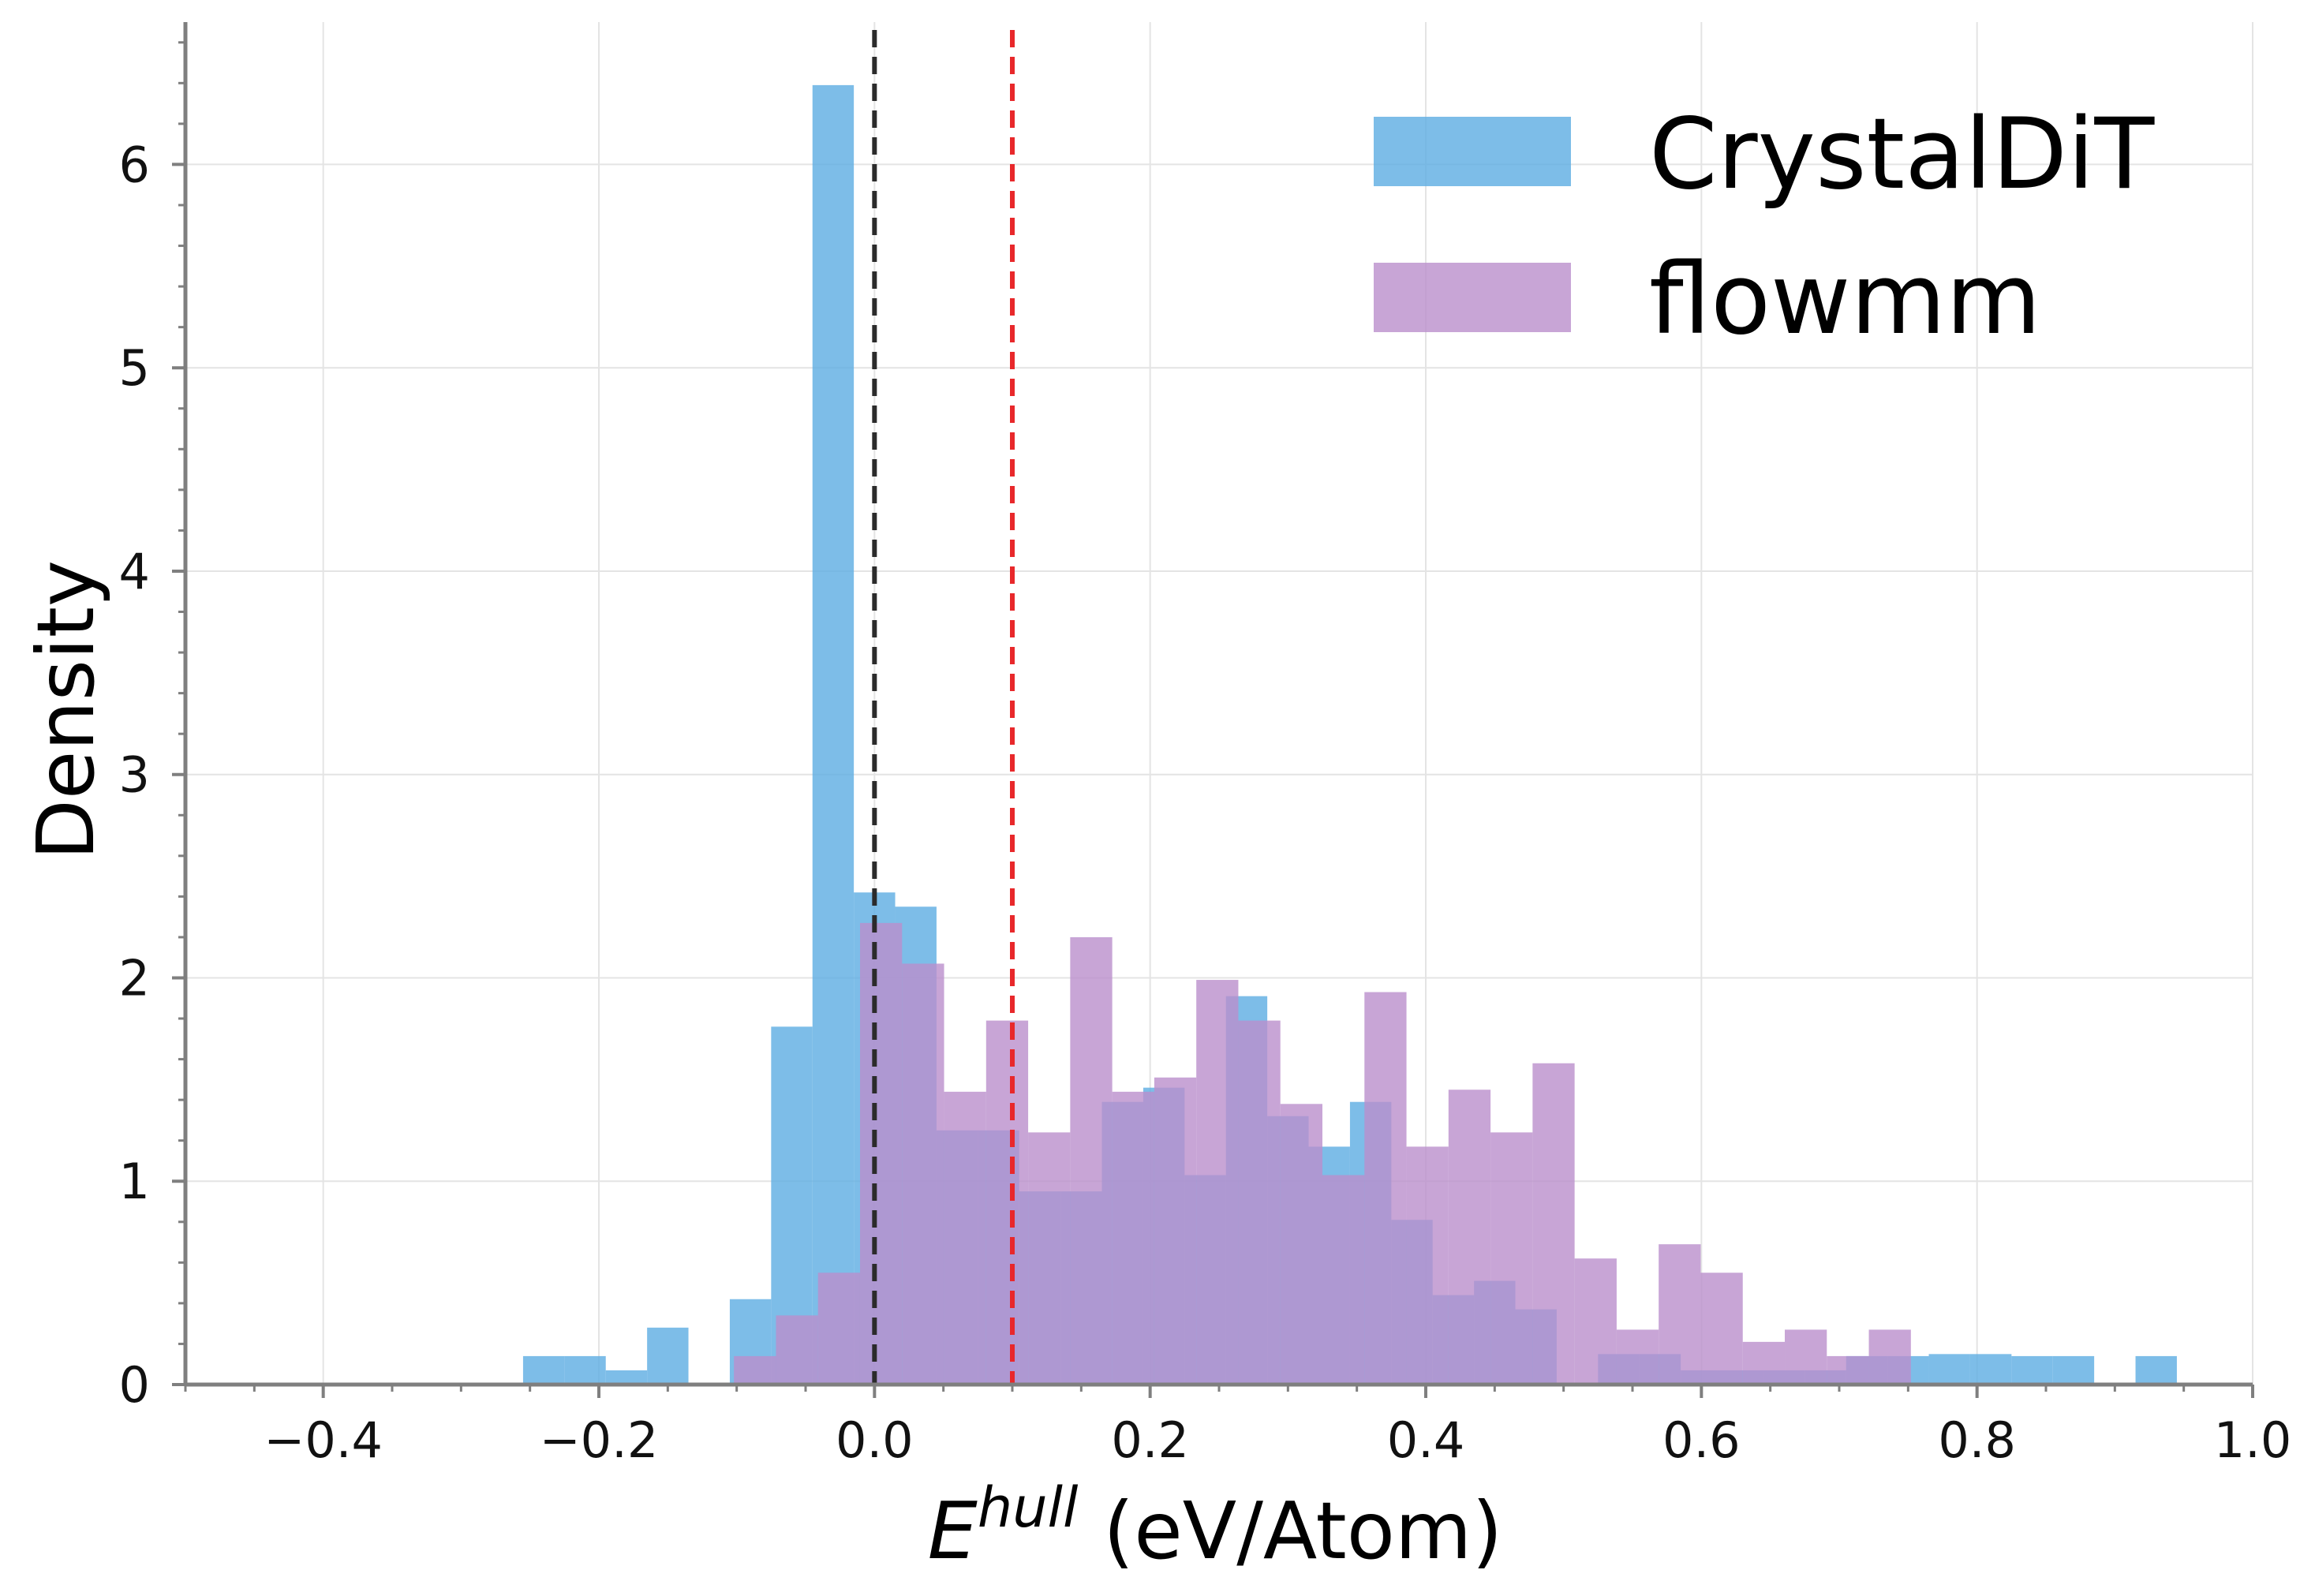  Describe the element at coordinates (1701, 1440) in the screenshot. I see `x-tick-label: 0.6` at that location.